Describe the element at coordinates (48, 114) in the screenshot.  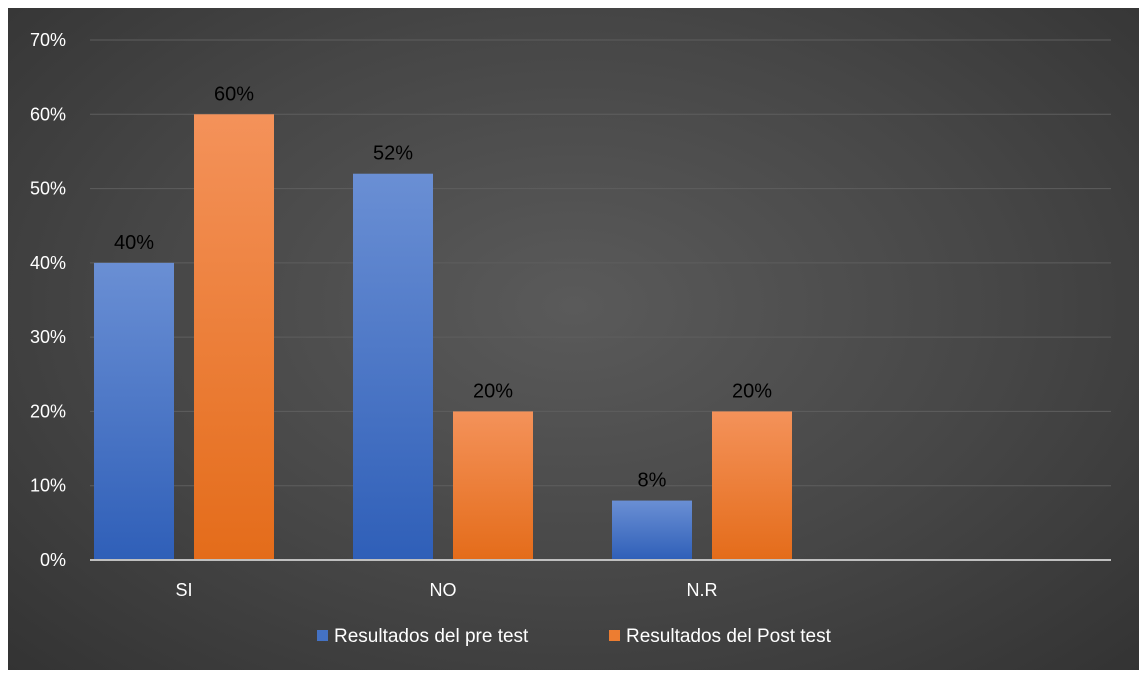
I see `y-tick-label: 60%` at that location.